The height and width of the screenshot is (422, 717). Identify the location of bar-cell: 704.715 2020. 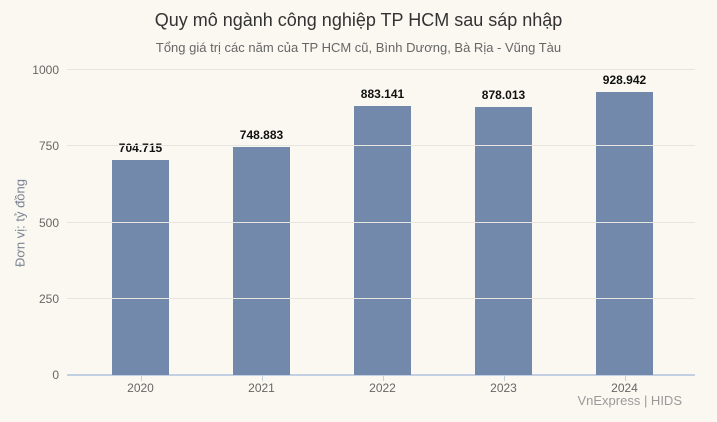
(140, 232).